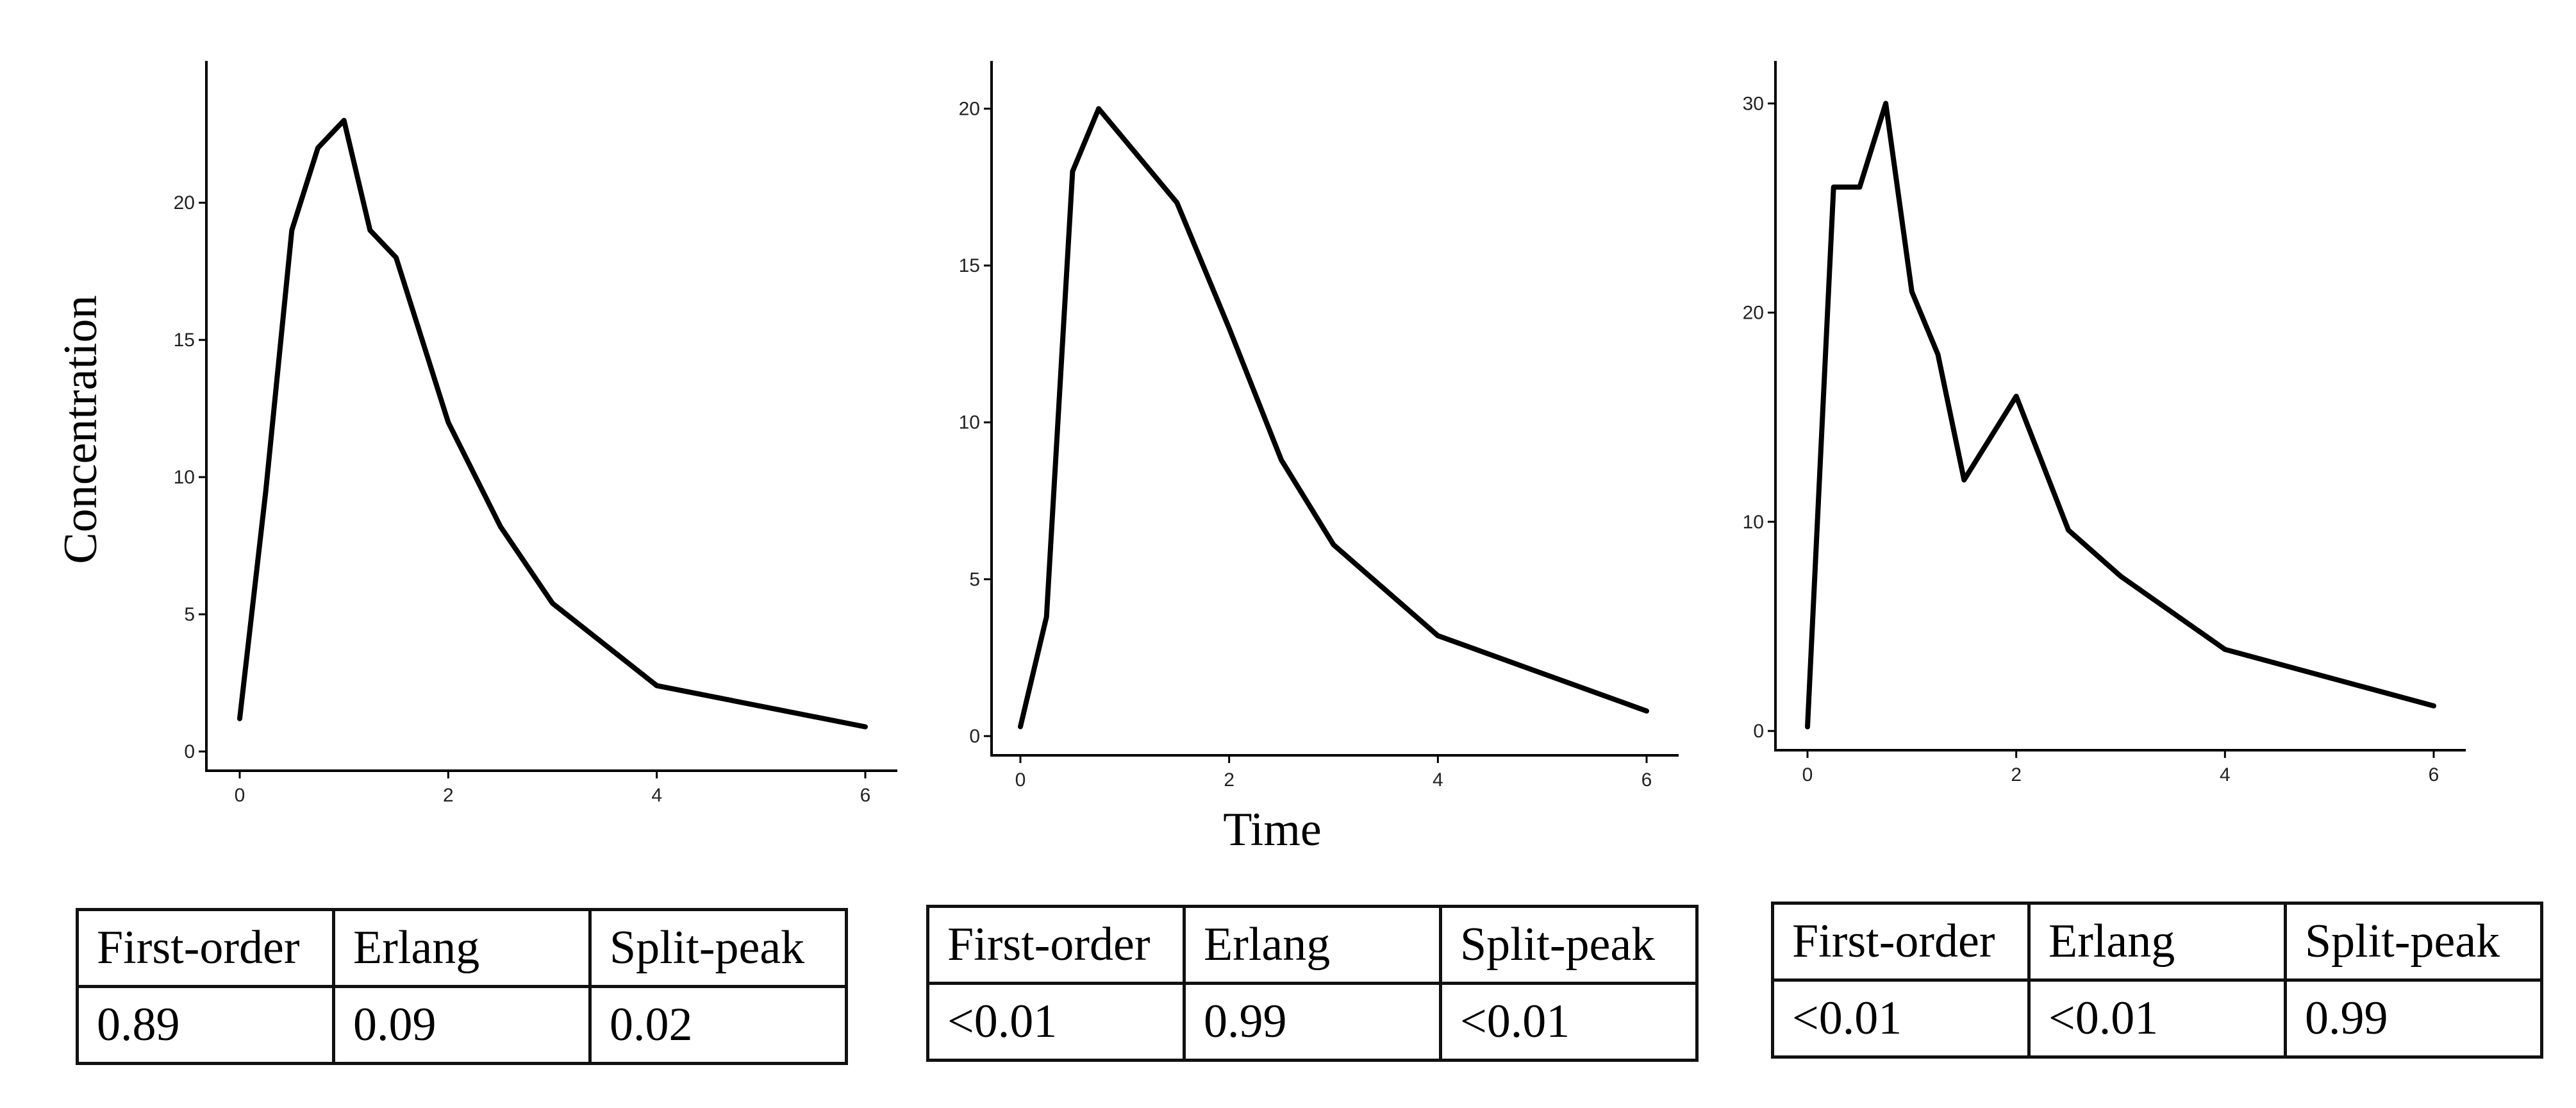 This screenshot has width=2576, height=1108. I want to click on model-weight-cell: 0.09, so click(462, 1025).